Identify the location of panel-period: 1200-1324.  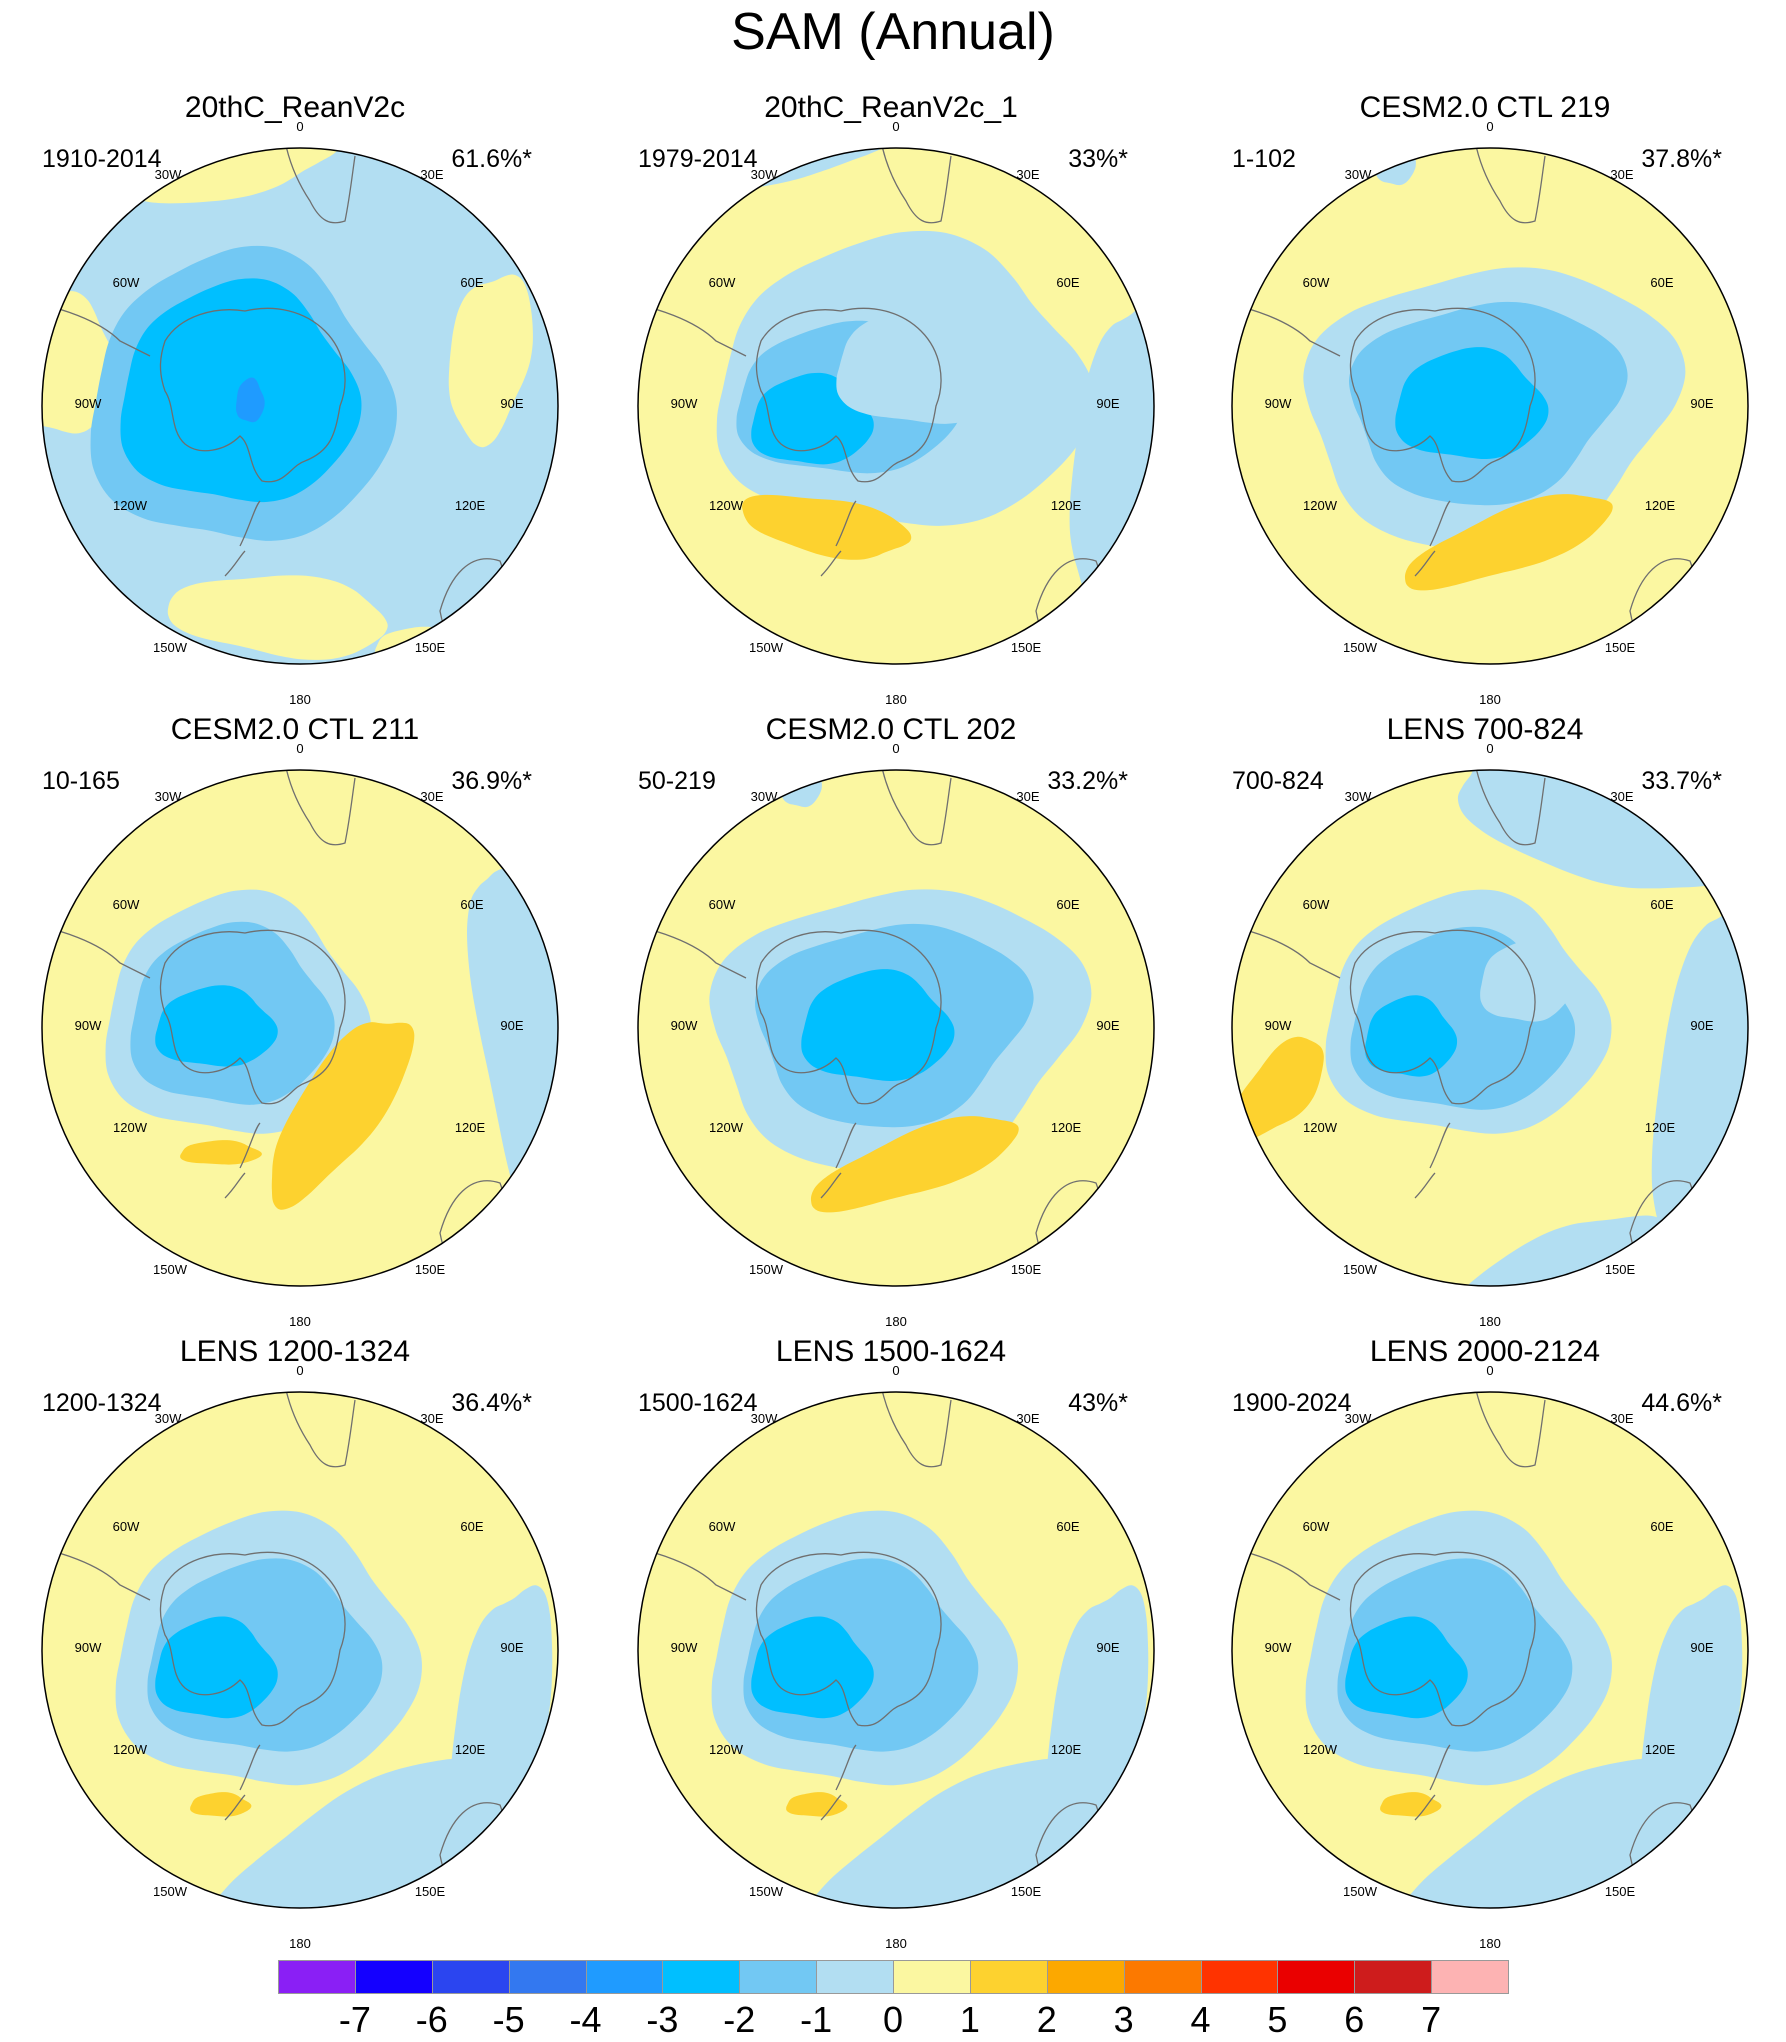
(102, 1403).